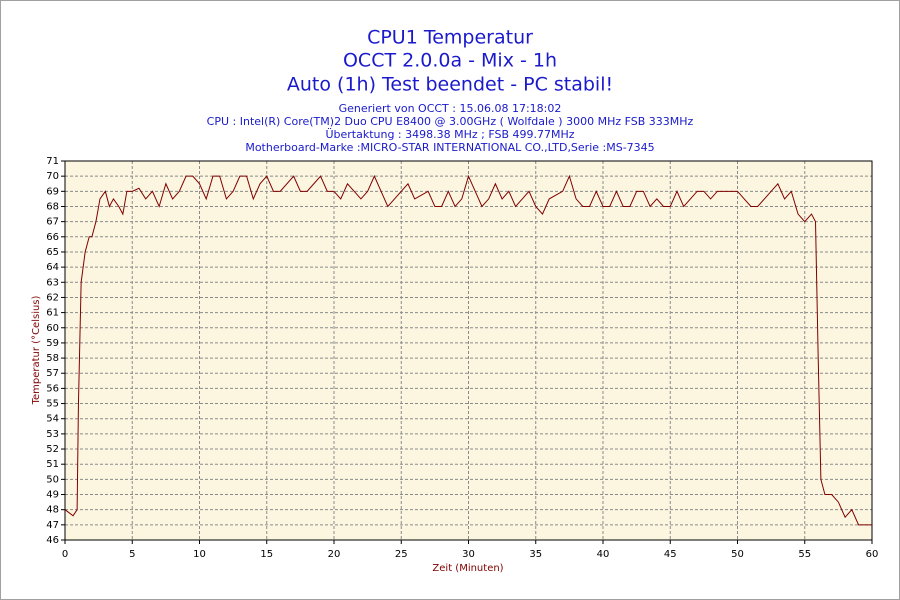 This screenshot has height=600, width=900. What do you see at coordinates (450, 85) in the screenshot?
I see `chart-subtitle: Auto (1h) Test beendet - PC stabil!` at bounding box center [450, 85].